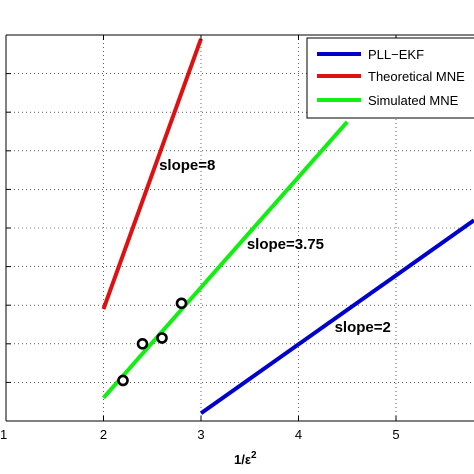  I want to click on x-tick-label: 1, so click(3, 434).